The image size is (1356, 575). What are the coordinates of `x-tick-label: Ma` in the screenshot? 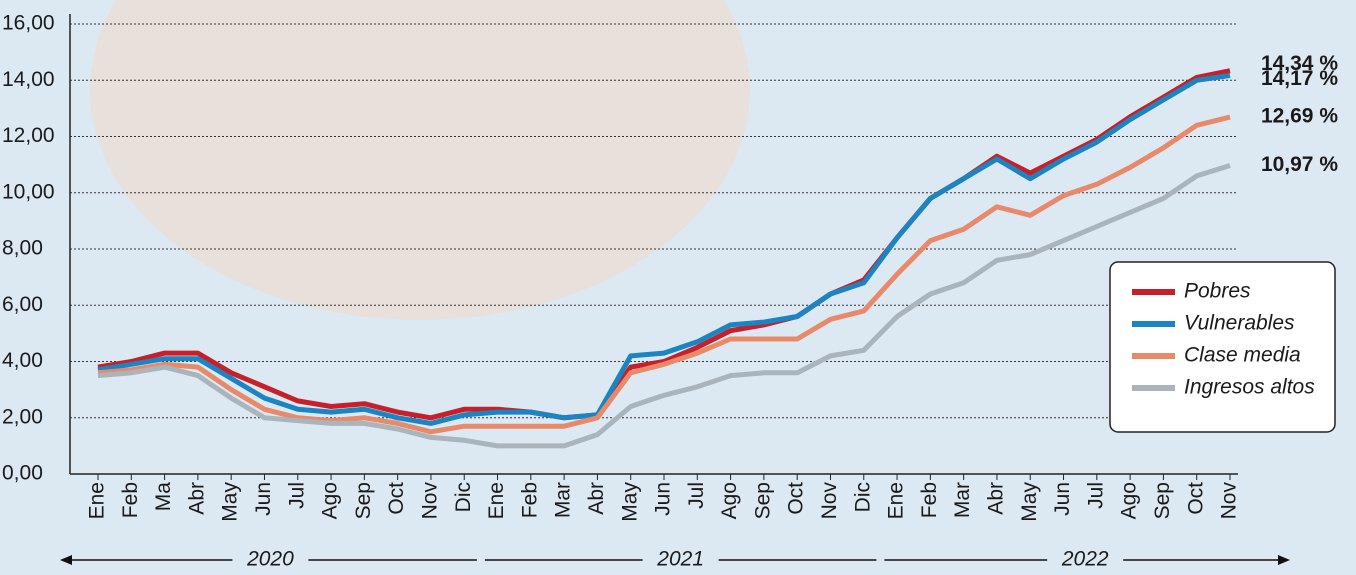 It's located at (163, 496).